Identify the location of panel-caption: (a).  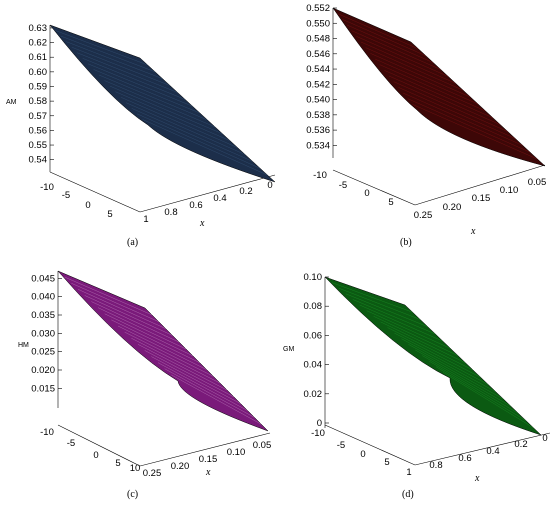
(133, 242).